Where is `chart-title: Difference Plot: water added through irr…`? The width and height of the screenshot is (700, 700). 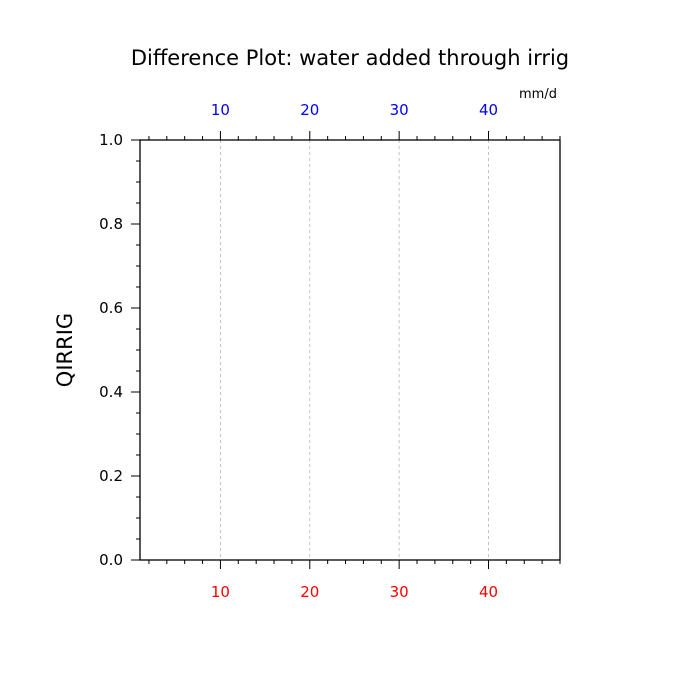
chart-title: Difference Plot: water added through irr… is located at coordinates (350, 58).